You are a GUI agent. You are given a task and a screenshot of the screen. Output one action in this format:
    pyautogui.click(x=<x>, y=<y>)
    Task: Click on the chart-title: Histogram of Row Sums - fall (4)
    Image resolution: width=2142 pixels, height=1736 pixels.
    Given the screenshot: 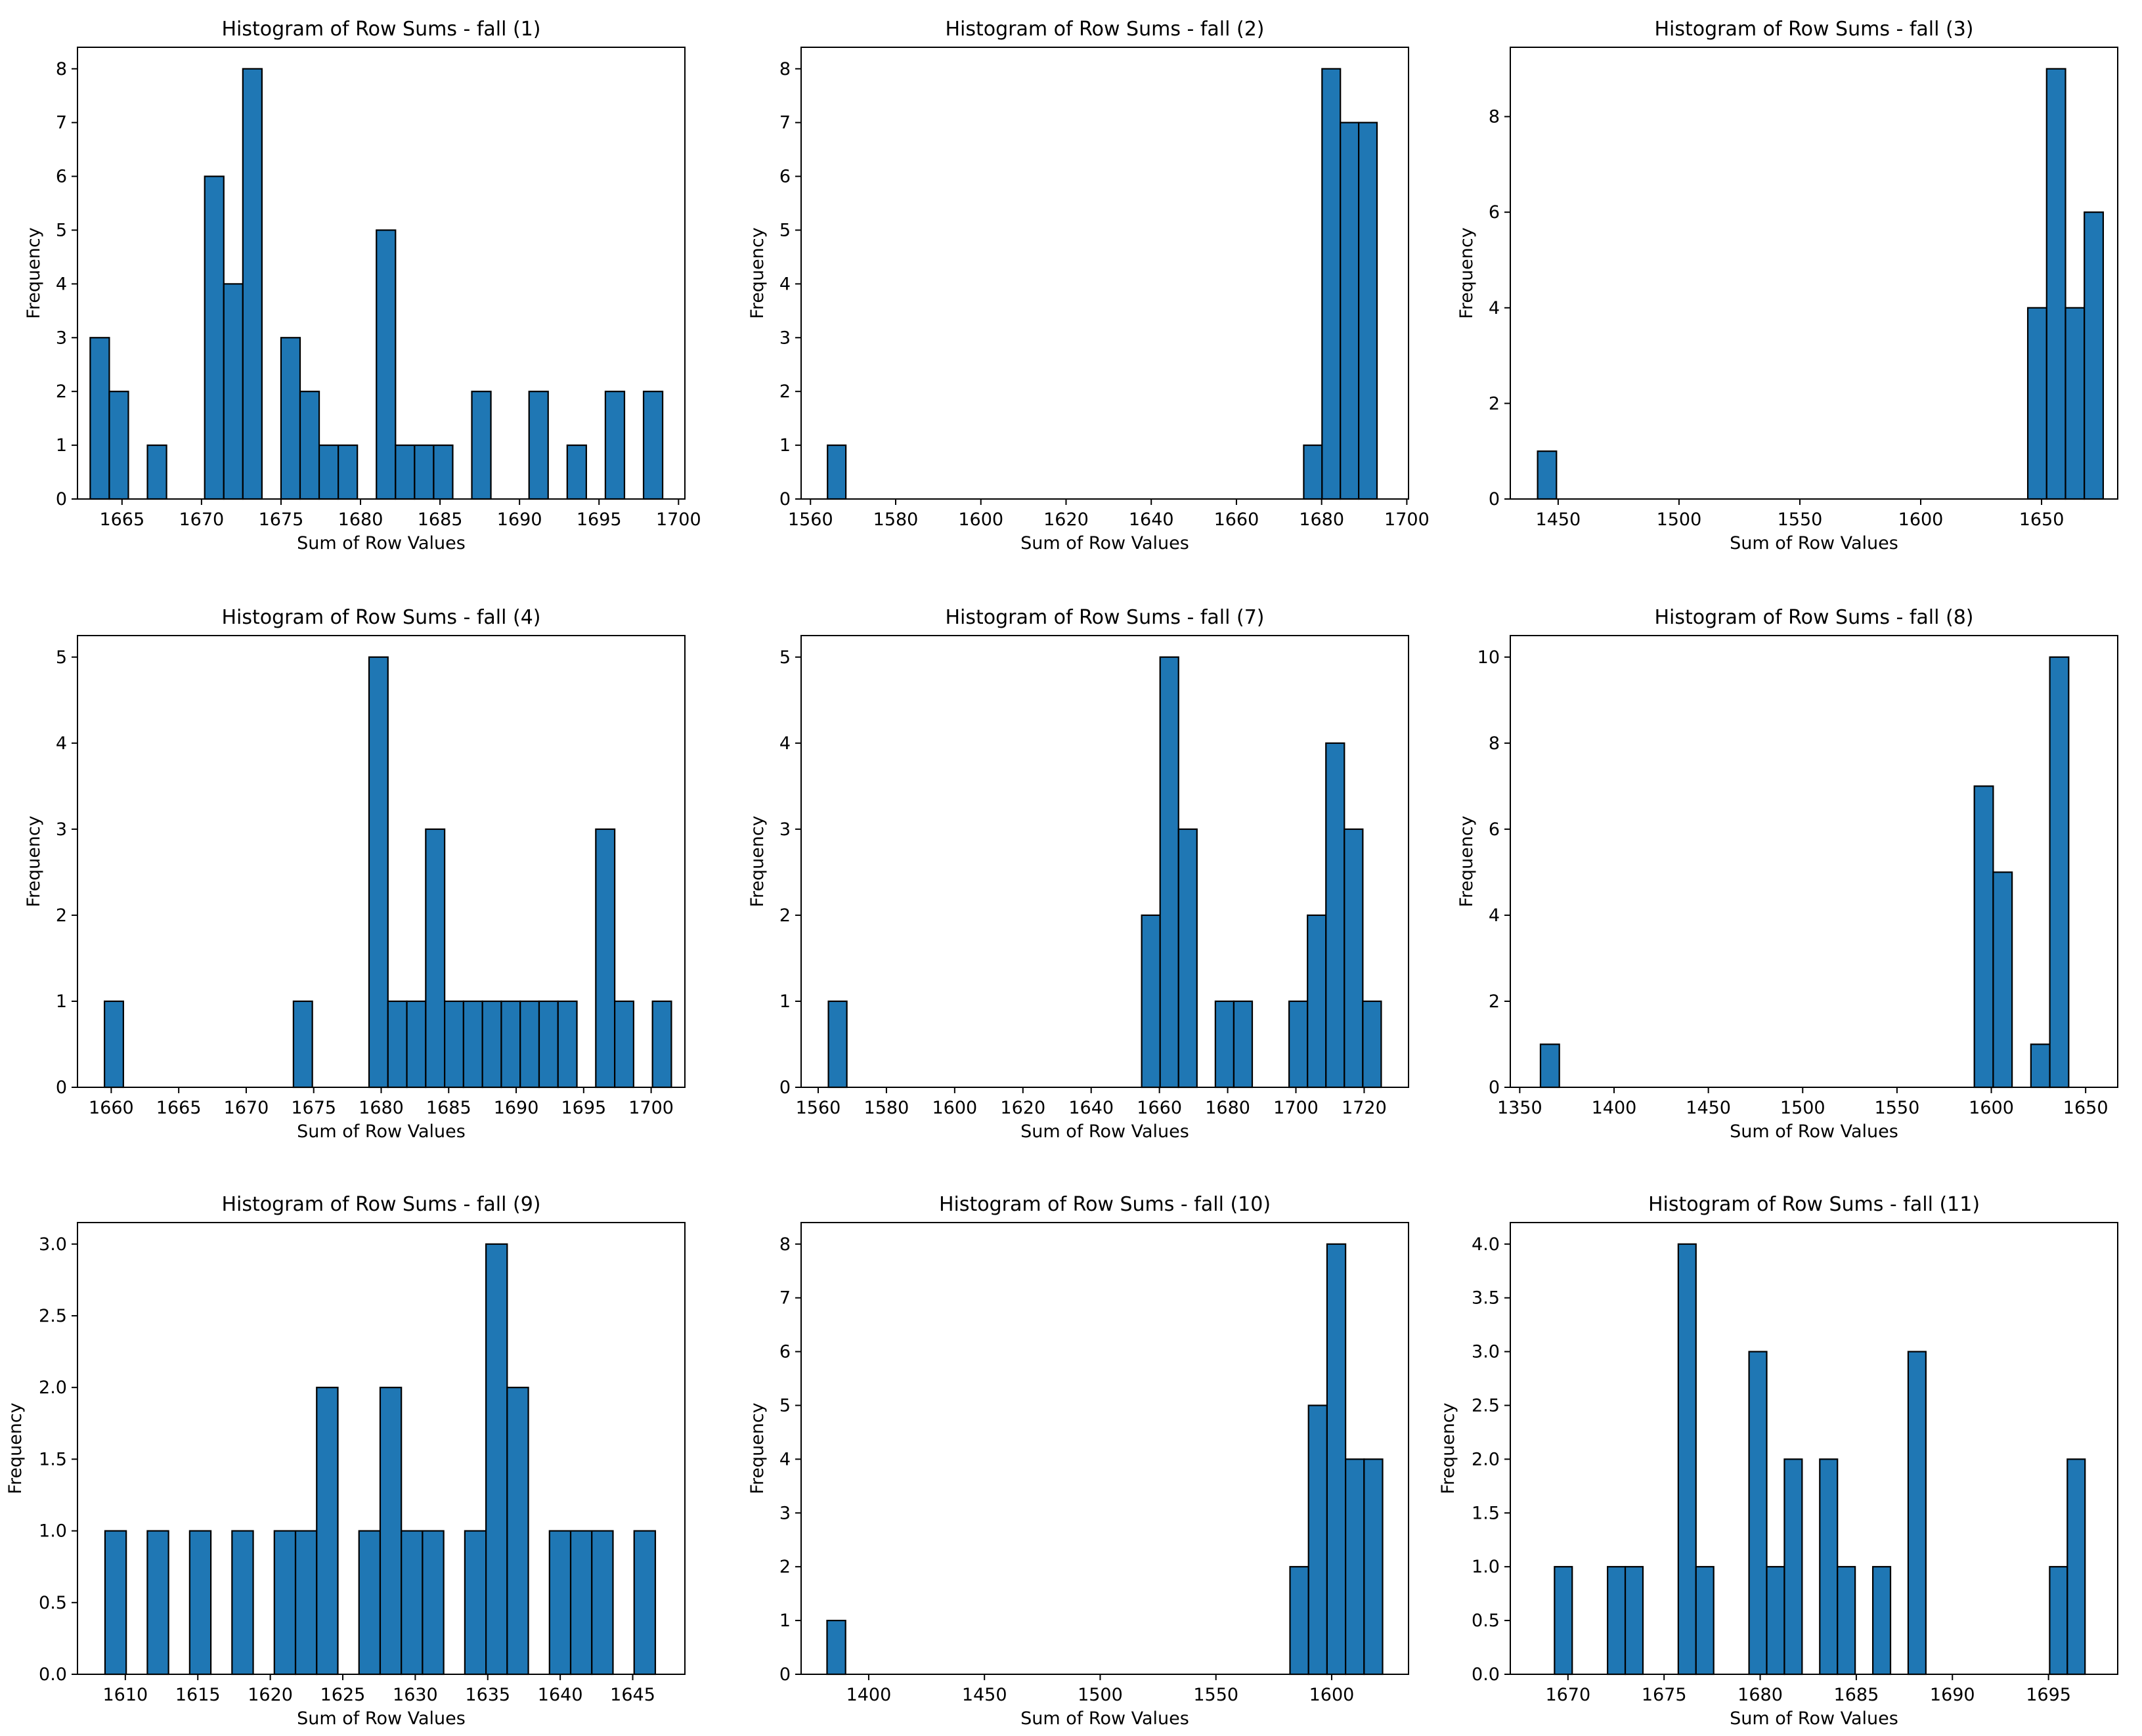 What is the action you would take?
    pyautogui.click(x=381, y=617)
    